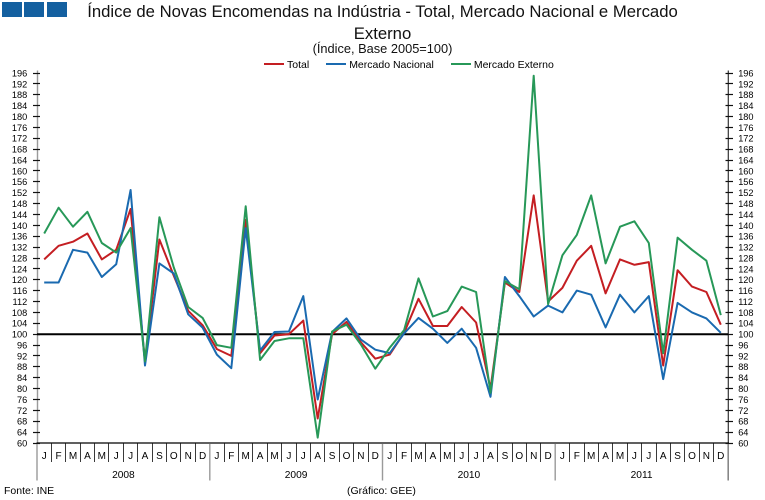 The image size is (765, 500). What do you see at coordinates (22, 346) in the screenshot?
I see `svg-text: 96` at bounding box center [22, 346].